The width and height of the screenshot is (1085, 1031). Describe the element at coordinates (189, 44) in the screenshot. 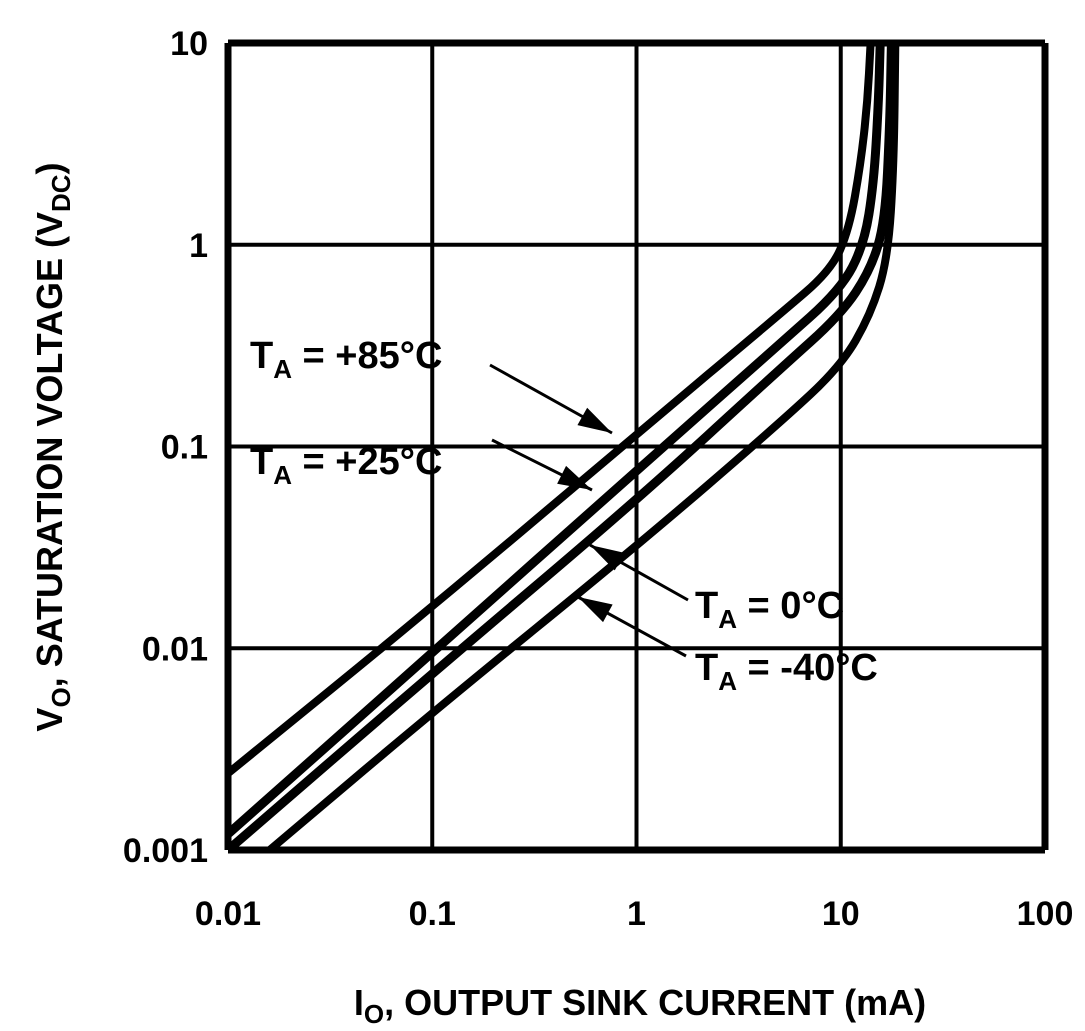

I see `y-tick-label: 10` at that location.